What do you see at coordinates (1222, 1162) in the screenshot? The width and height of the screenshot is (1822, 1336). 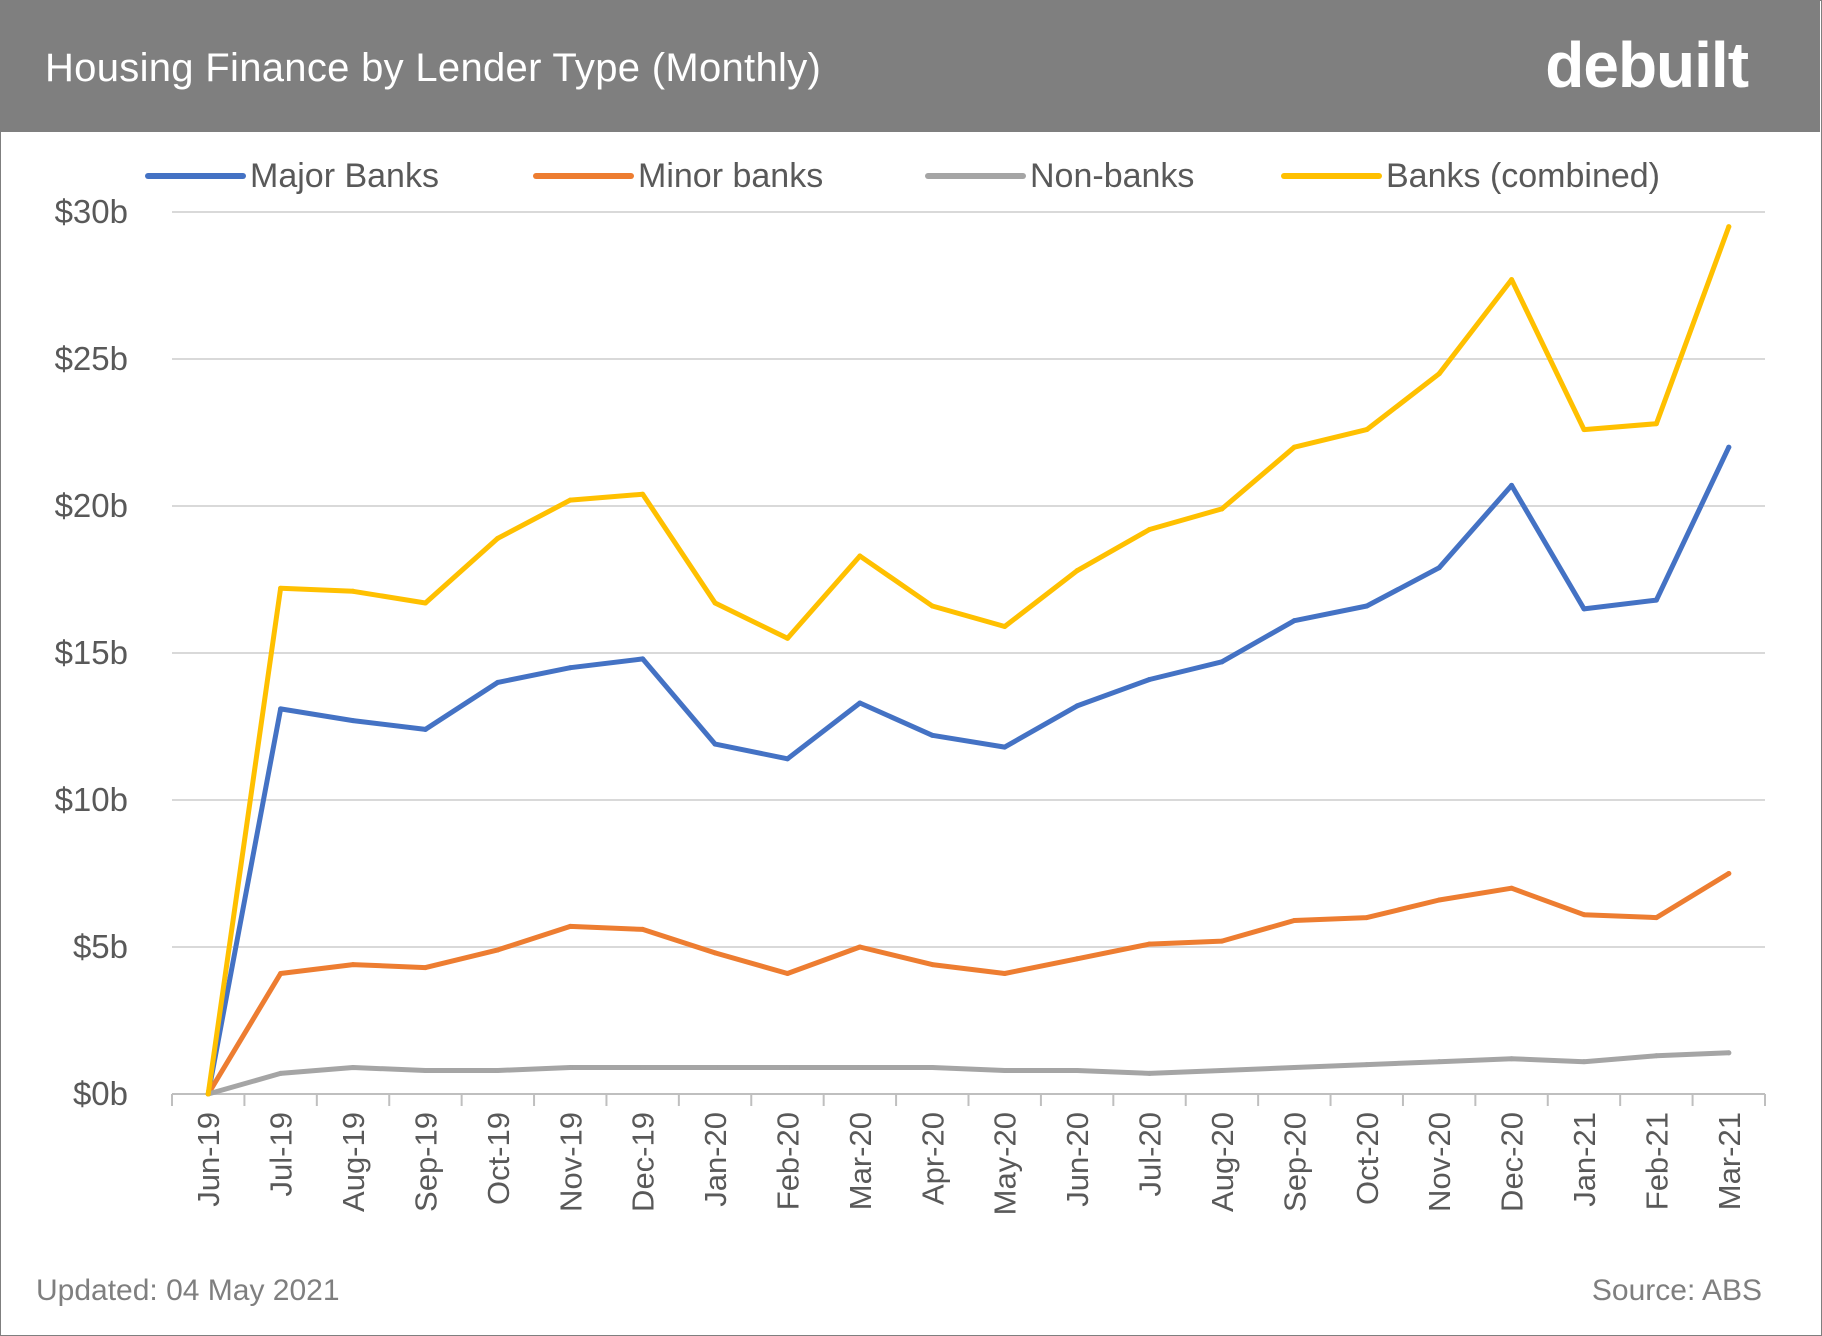 I see `x-tick-label: Aug-20` at bounding box center [1222, 1162].